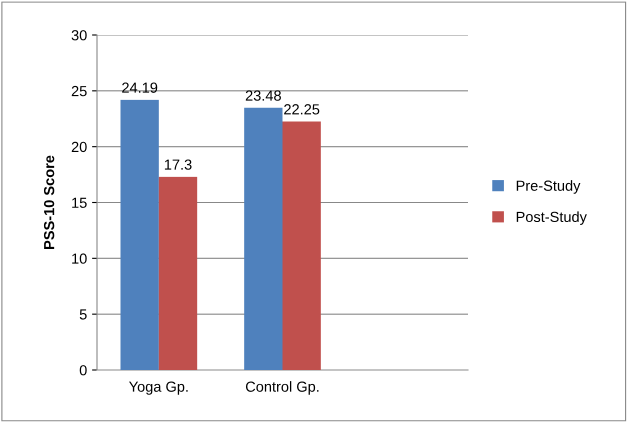 Image resolution: width=630 pixels, height=425 pixels. I want to click on y-tick-label: 30, so click(79, 35).